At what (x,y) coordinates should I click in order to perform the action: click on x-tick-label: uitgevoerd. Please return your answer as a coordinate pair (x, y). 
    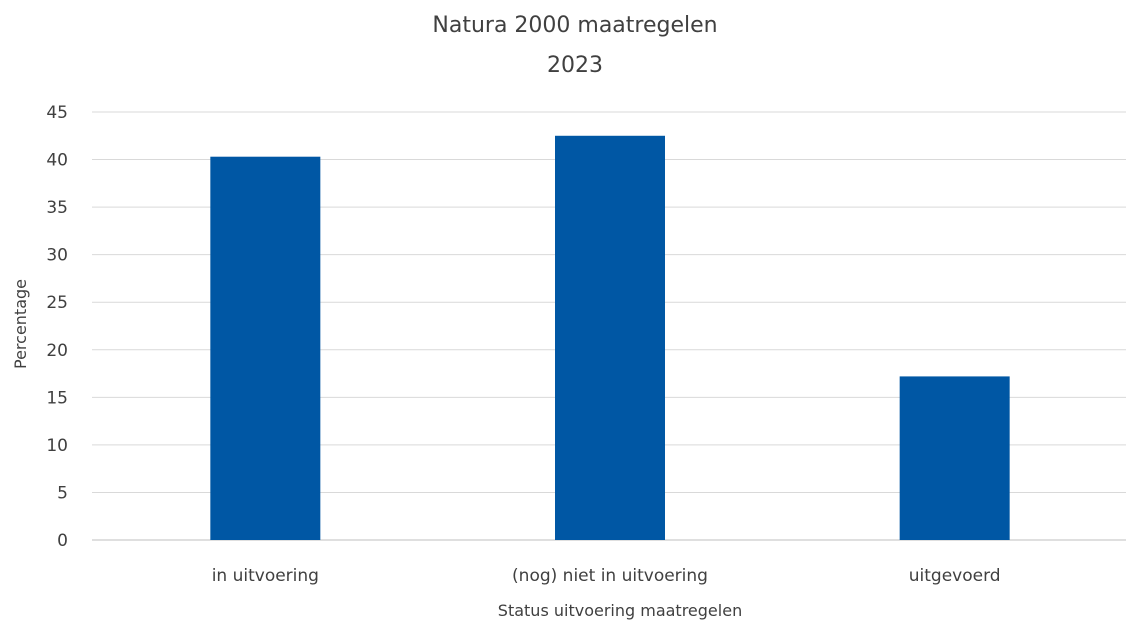
    Looking at the image, I should click on (955, 576).